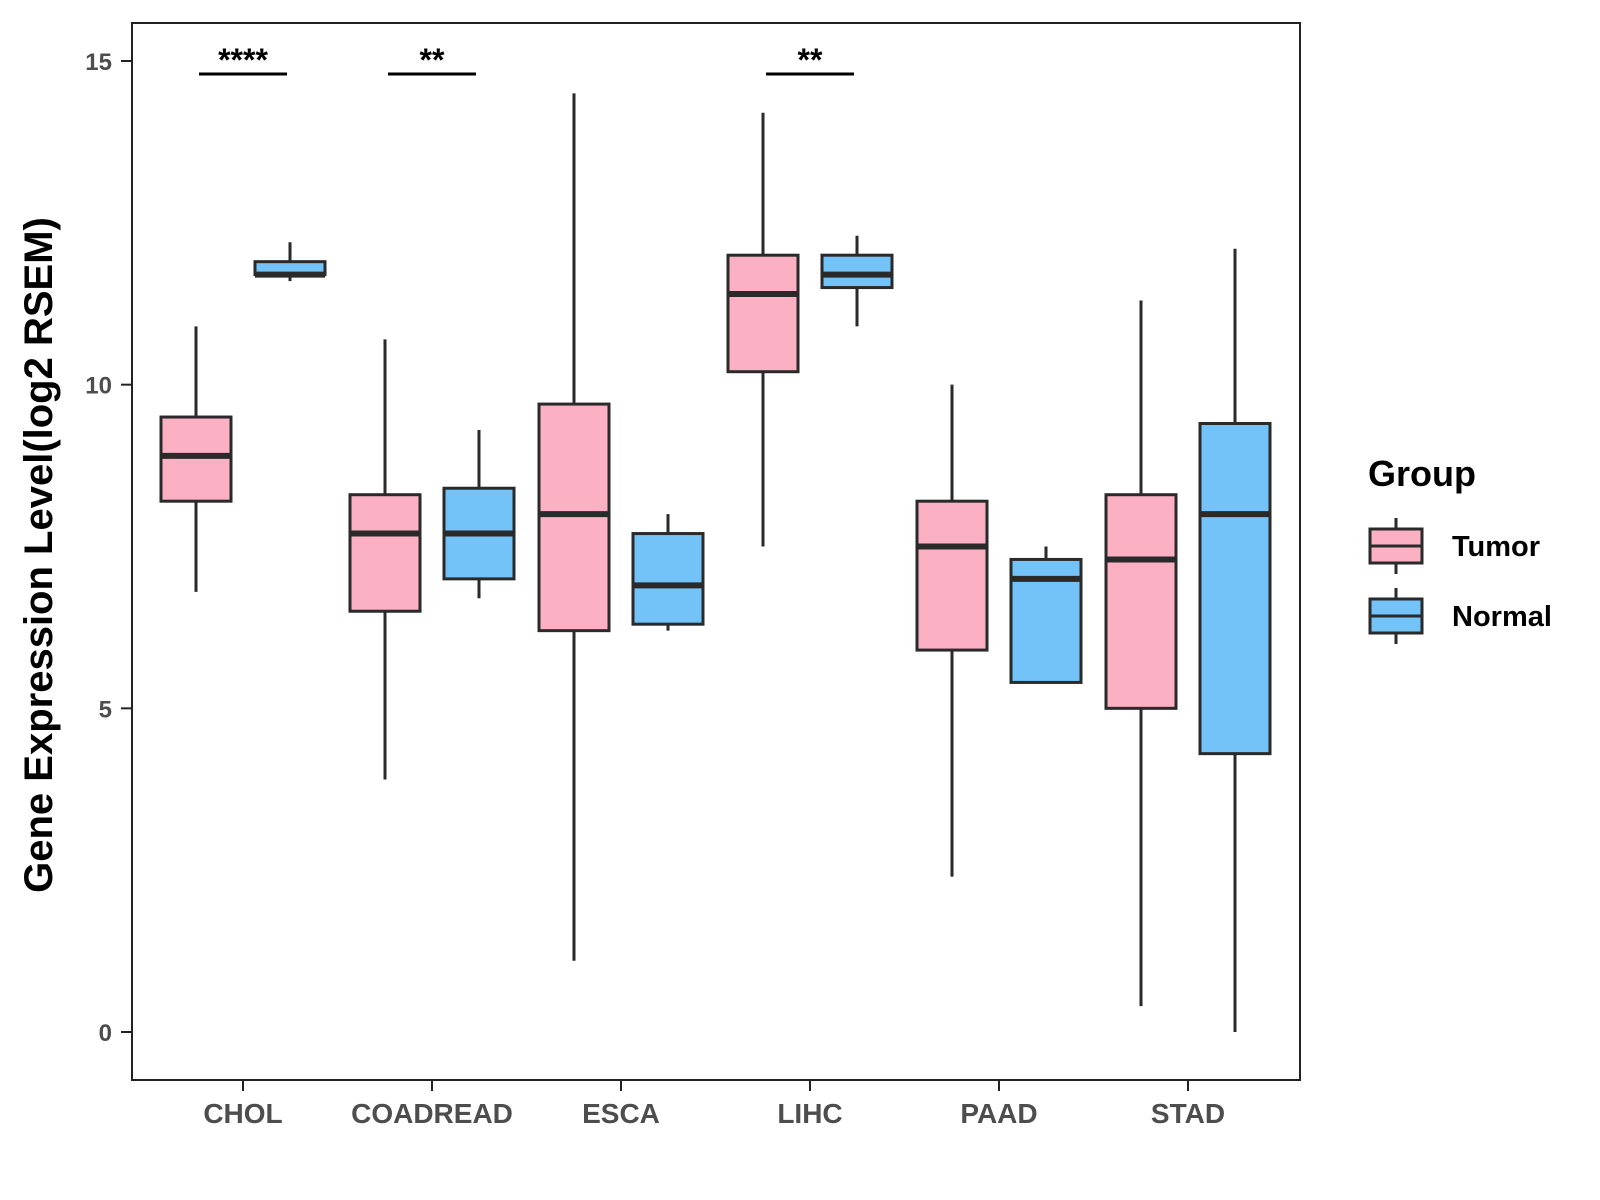 The height and width of the screenshot is (1200, 1600). Describe the element at coordinates (809, 1113) in the screenshot. I see `x-tick-label: LIHC` at that location.